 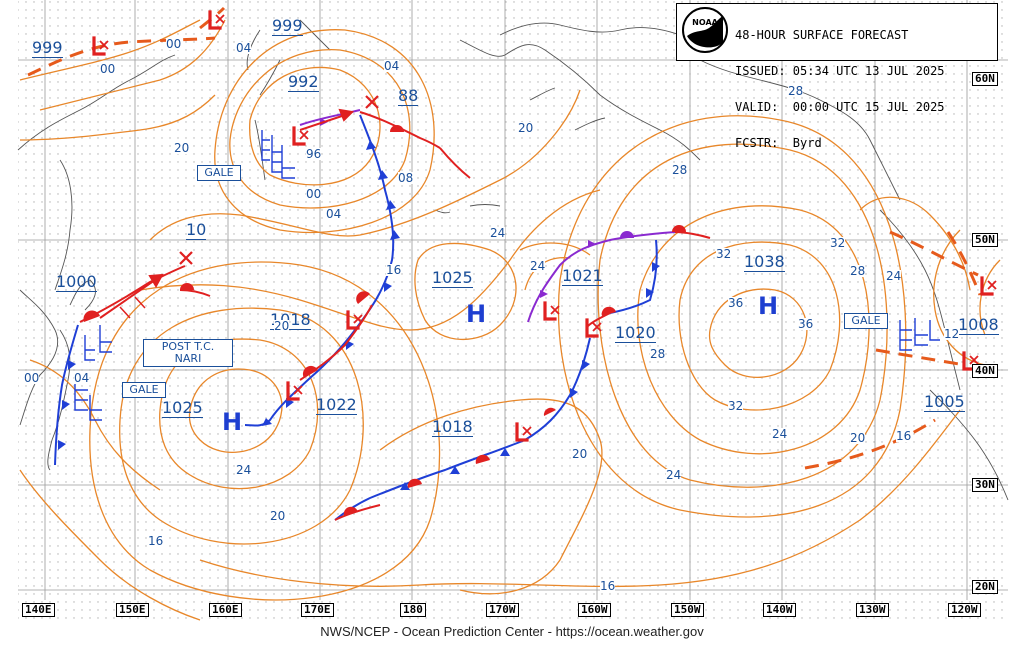 I want to click on pressure-1000: 1000, so click(x=76, y=282).